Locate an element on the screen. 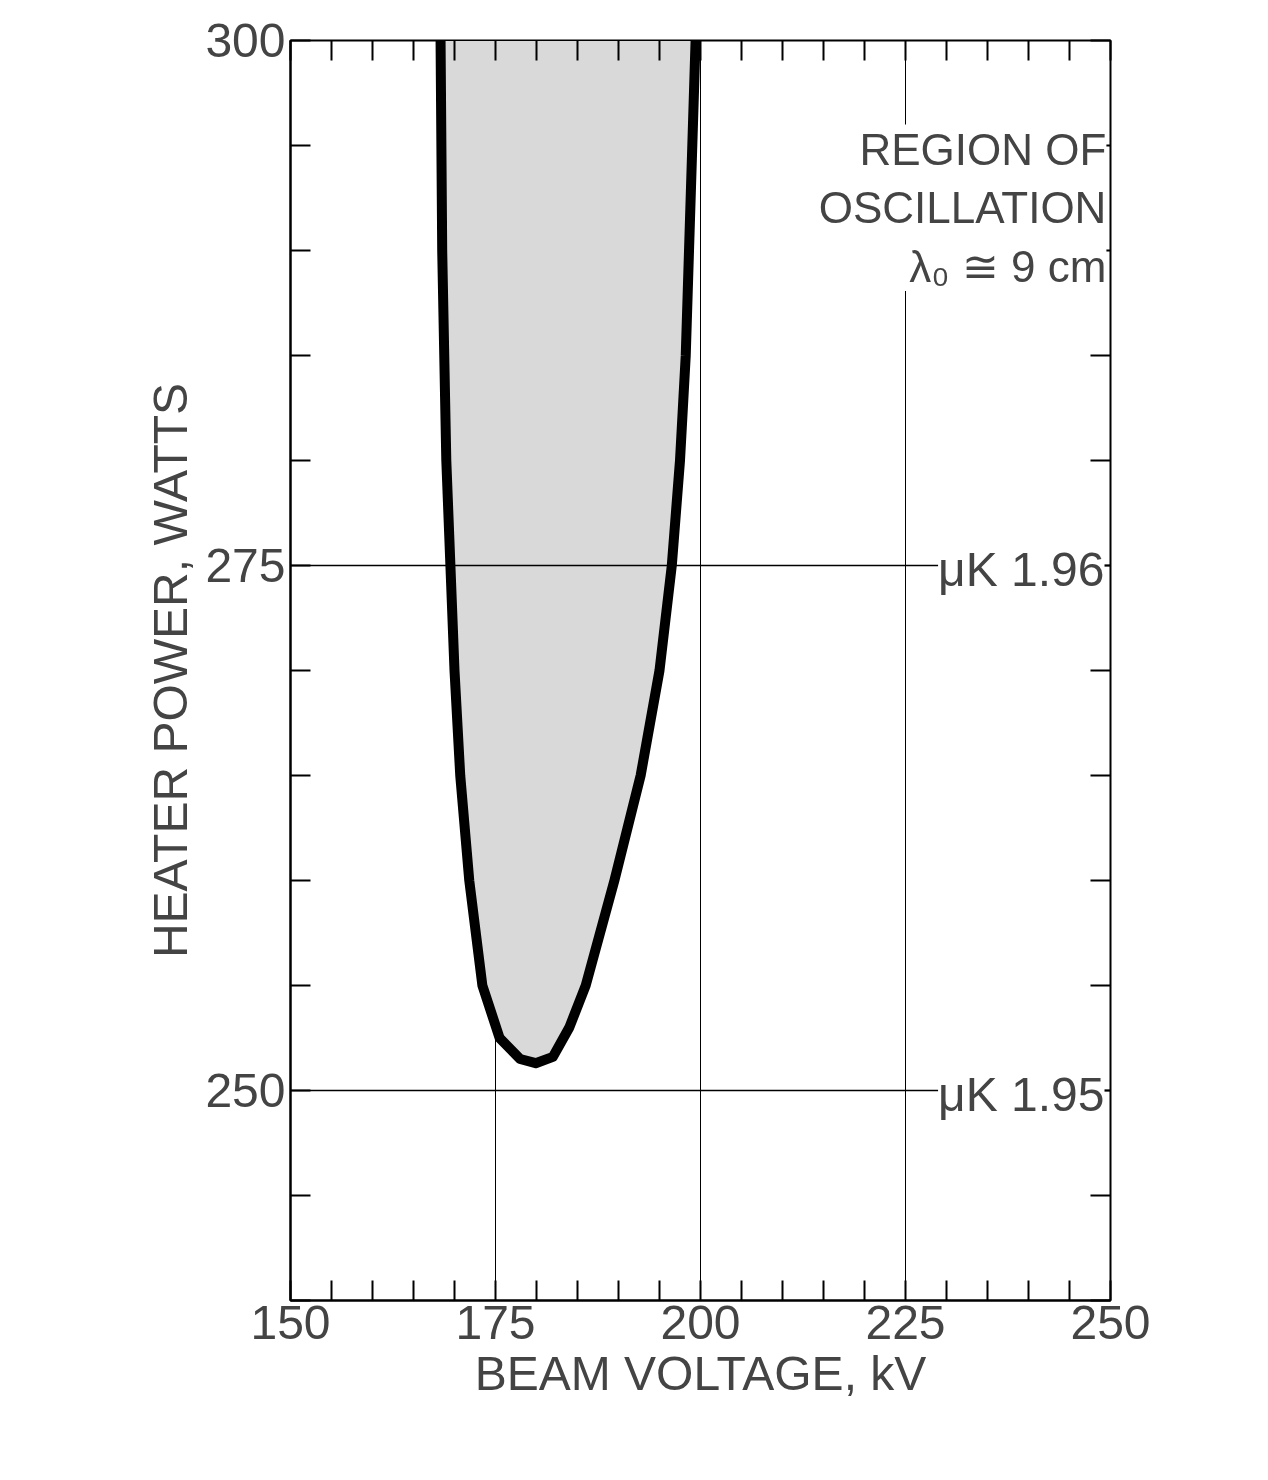 The image size is (1268, 1480). x-tick-label: 250 is located at coordinates (1110, 1322).